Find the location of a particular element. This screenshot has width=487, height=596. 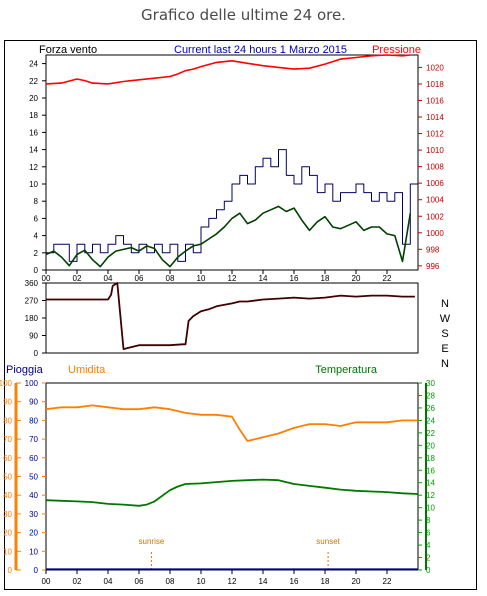

direction-axis-tick-label: 180 is located at coordinates (32, 318).